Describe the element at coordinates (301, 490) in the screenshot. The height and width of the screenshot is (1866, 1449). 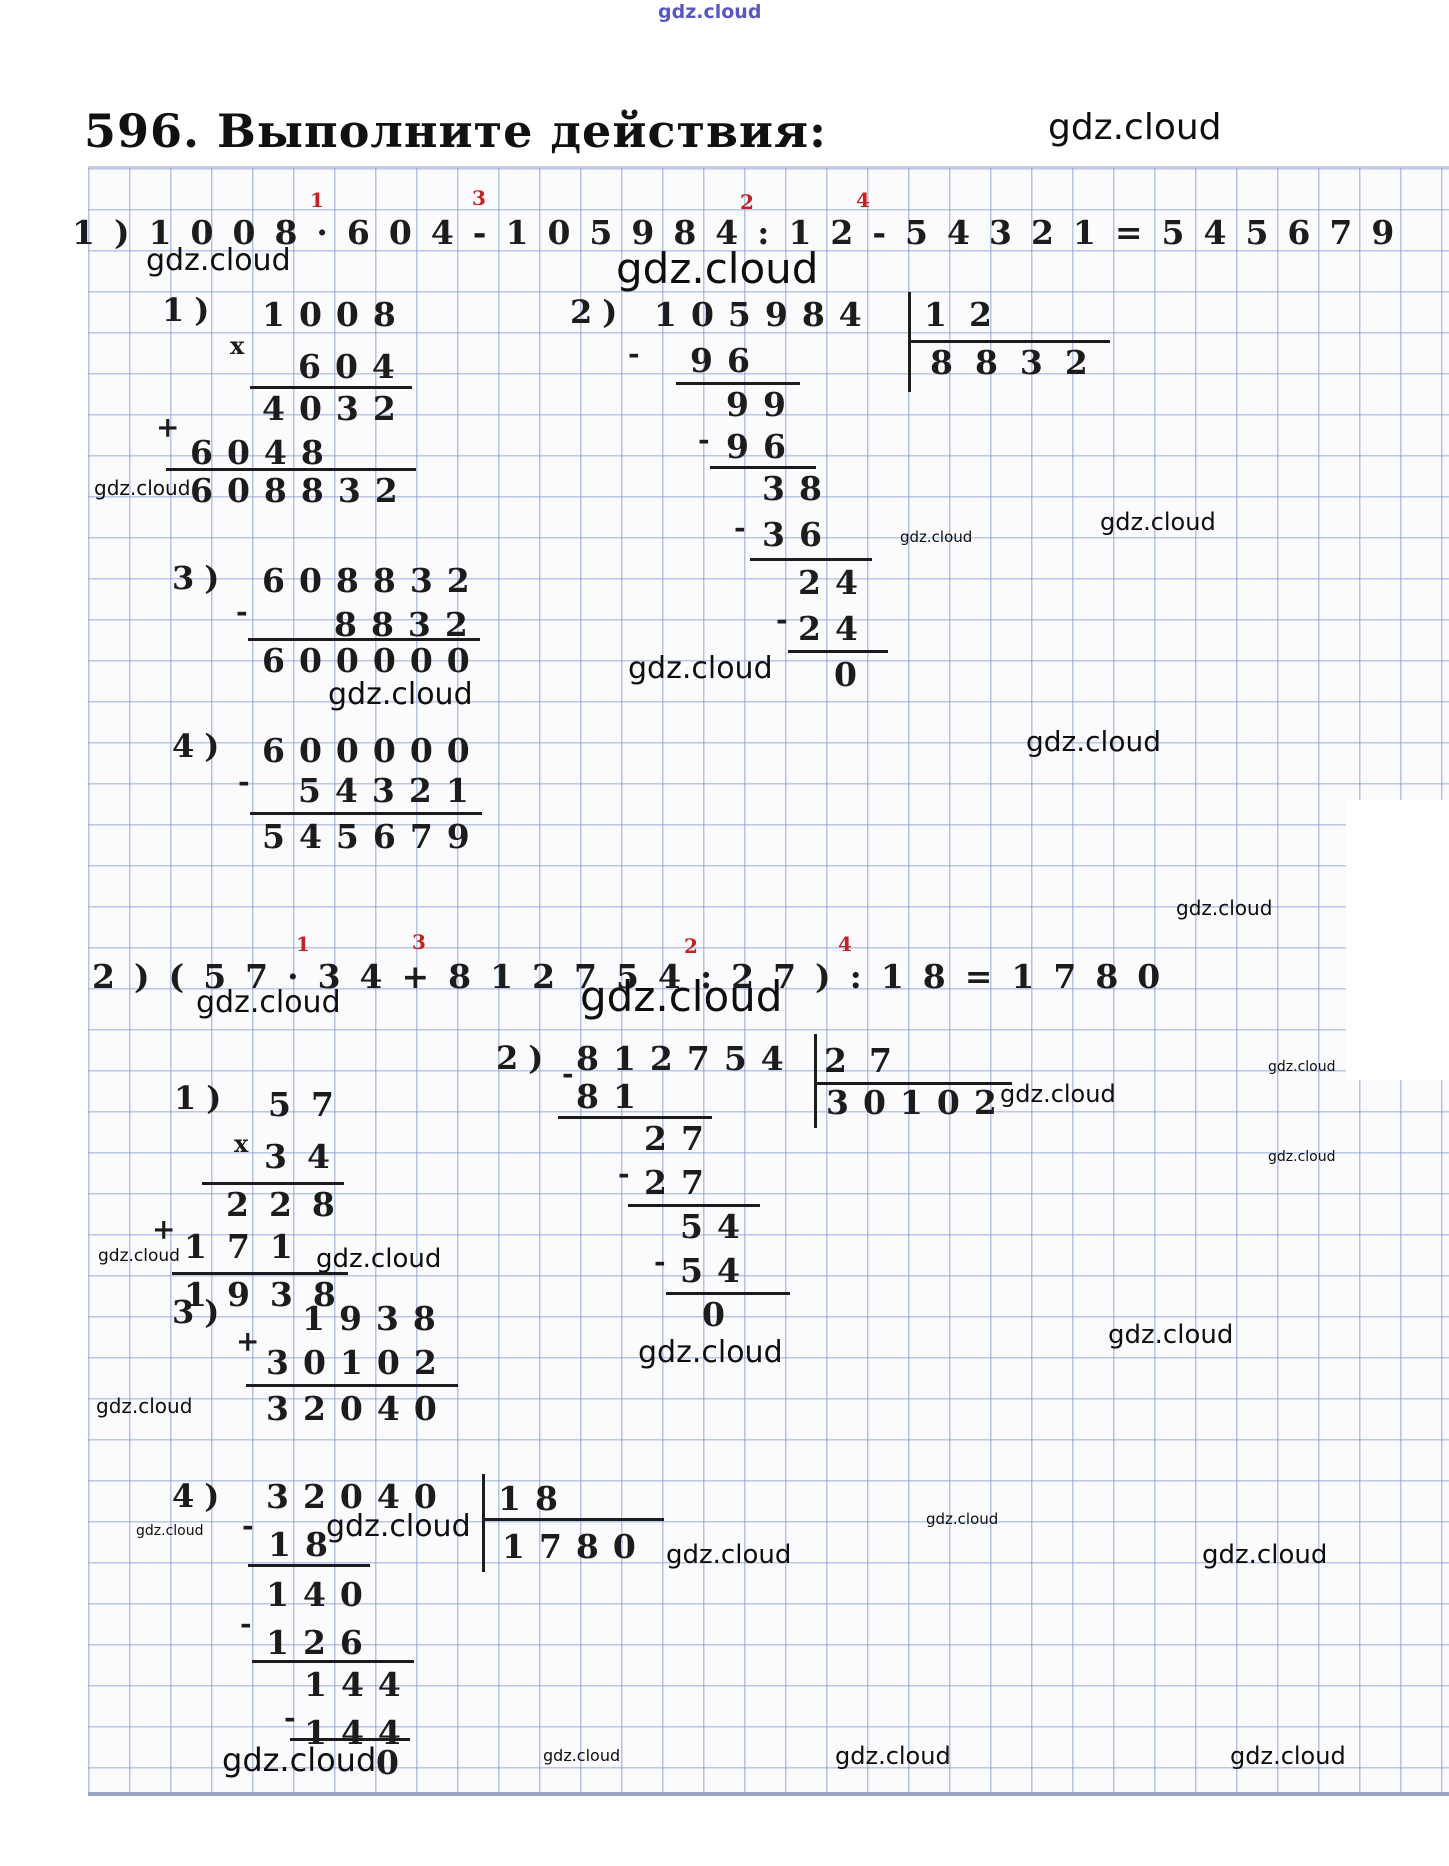
I see `product-result: 608832` at that location.